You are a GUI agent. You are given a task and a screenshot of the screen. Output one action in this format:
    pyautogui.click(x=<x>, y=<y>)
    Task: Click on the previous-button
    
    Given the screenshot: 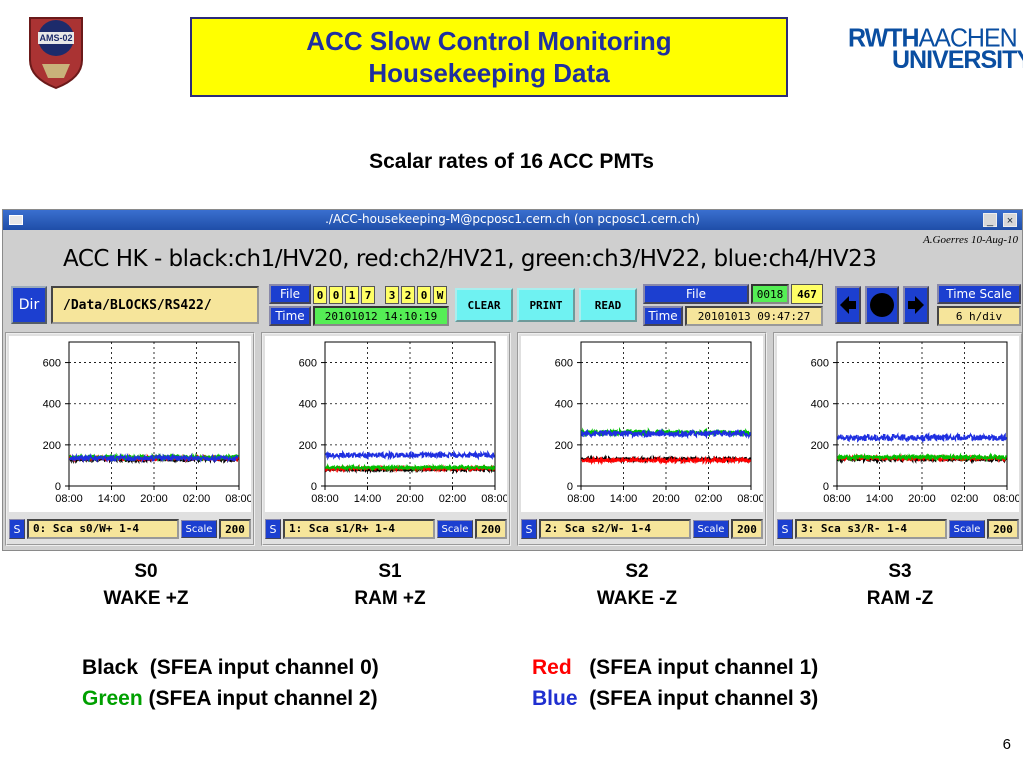 What is the action you would take?
    pyautogui.click(x=848, y=305)
    